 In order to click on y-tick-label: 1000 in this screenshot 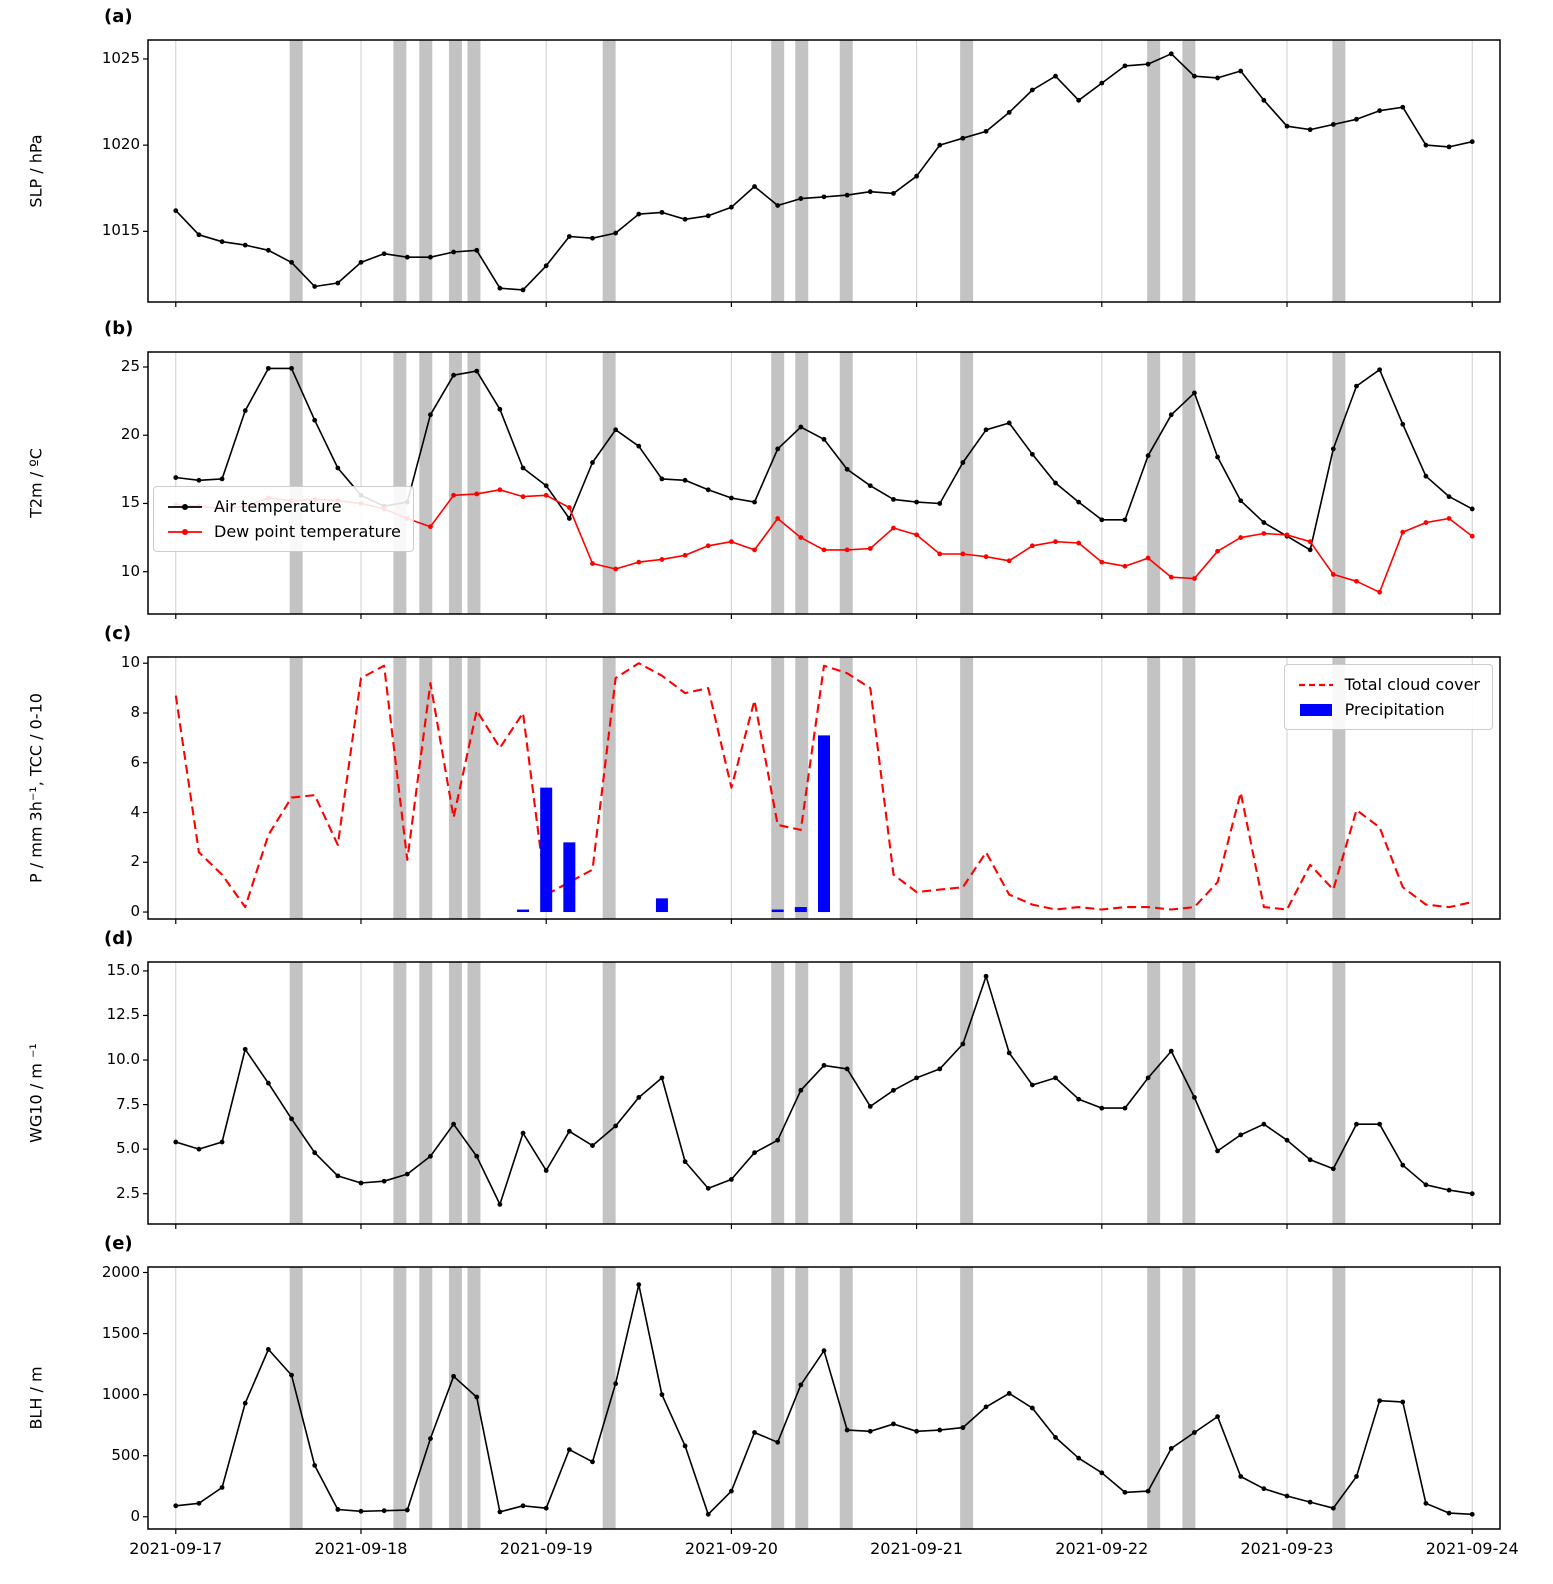, I will do `click(120, 1393)`.